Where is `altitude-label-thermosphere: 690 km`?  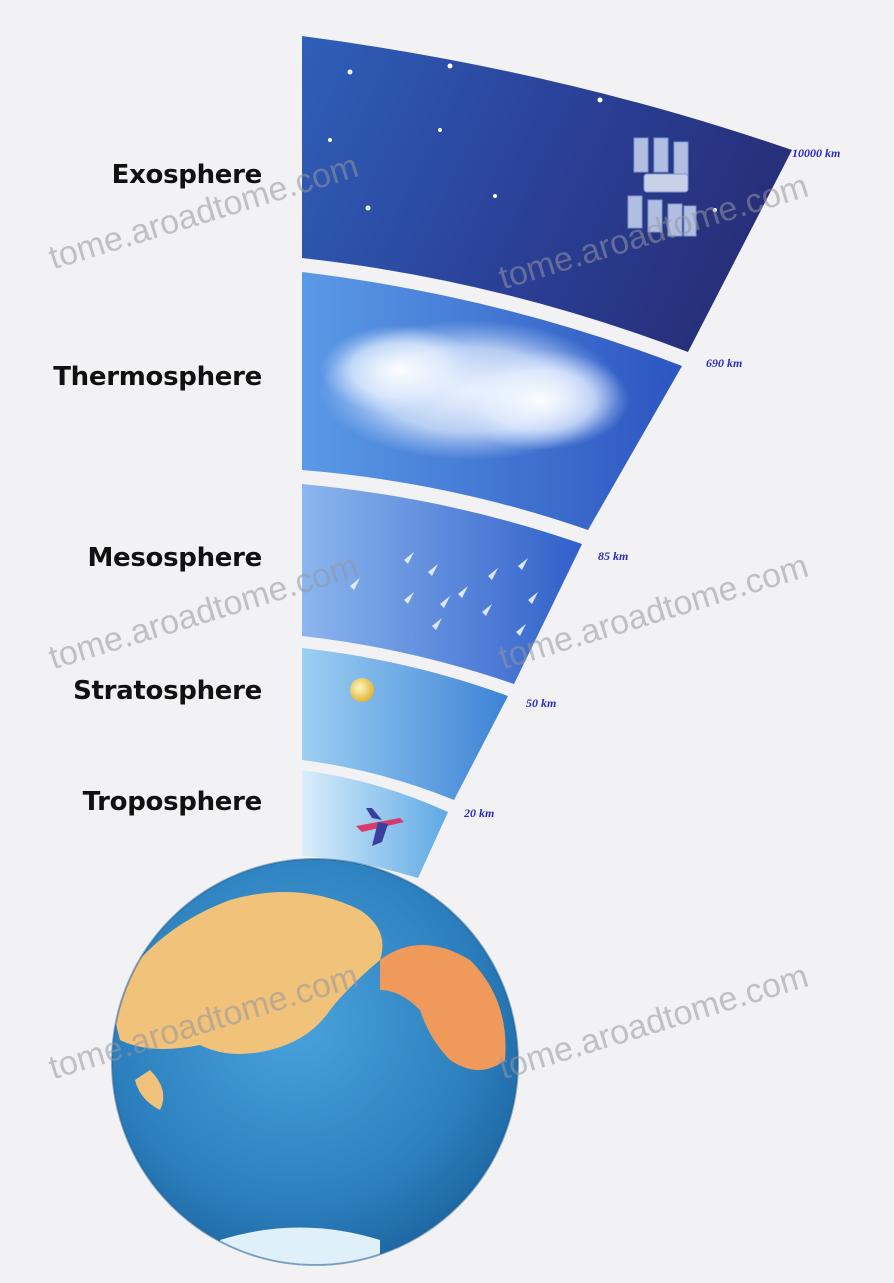 altitude-label-thermosphere: 690 km is located at coordinates (724, 363).